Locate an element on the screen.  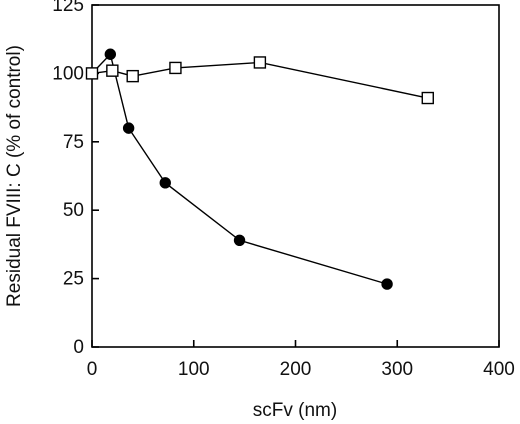
x-axis: 0 100 200 300 400 is located at coordinates (301, 360).